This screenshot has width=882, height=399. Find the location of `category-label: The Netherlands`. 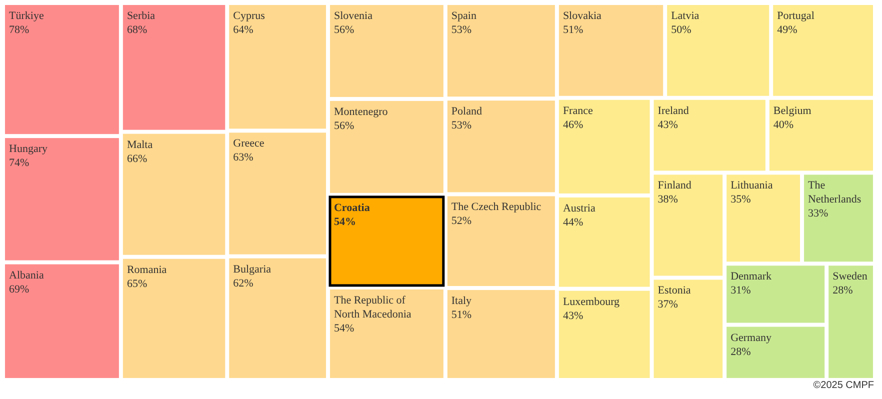

category-label: The Netherlands is located at coordinates (835, 193).